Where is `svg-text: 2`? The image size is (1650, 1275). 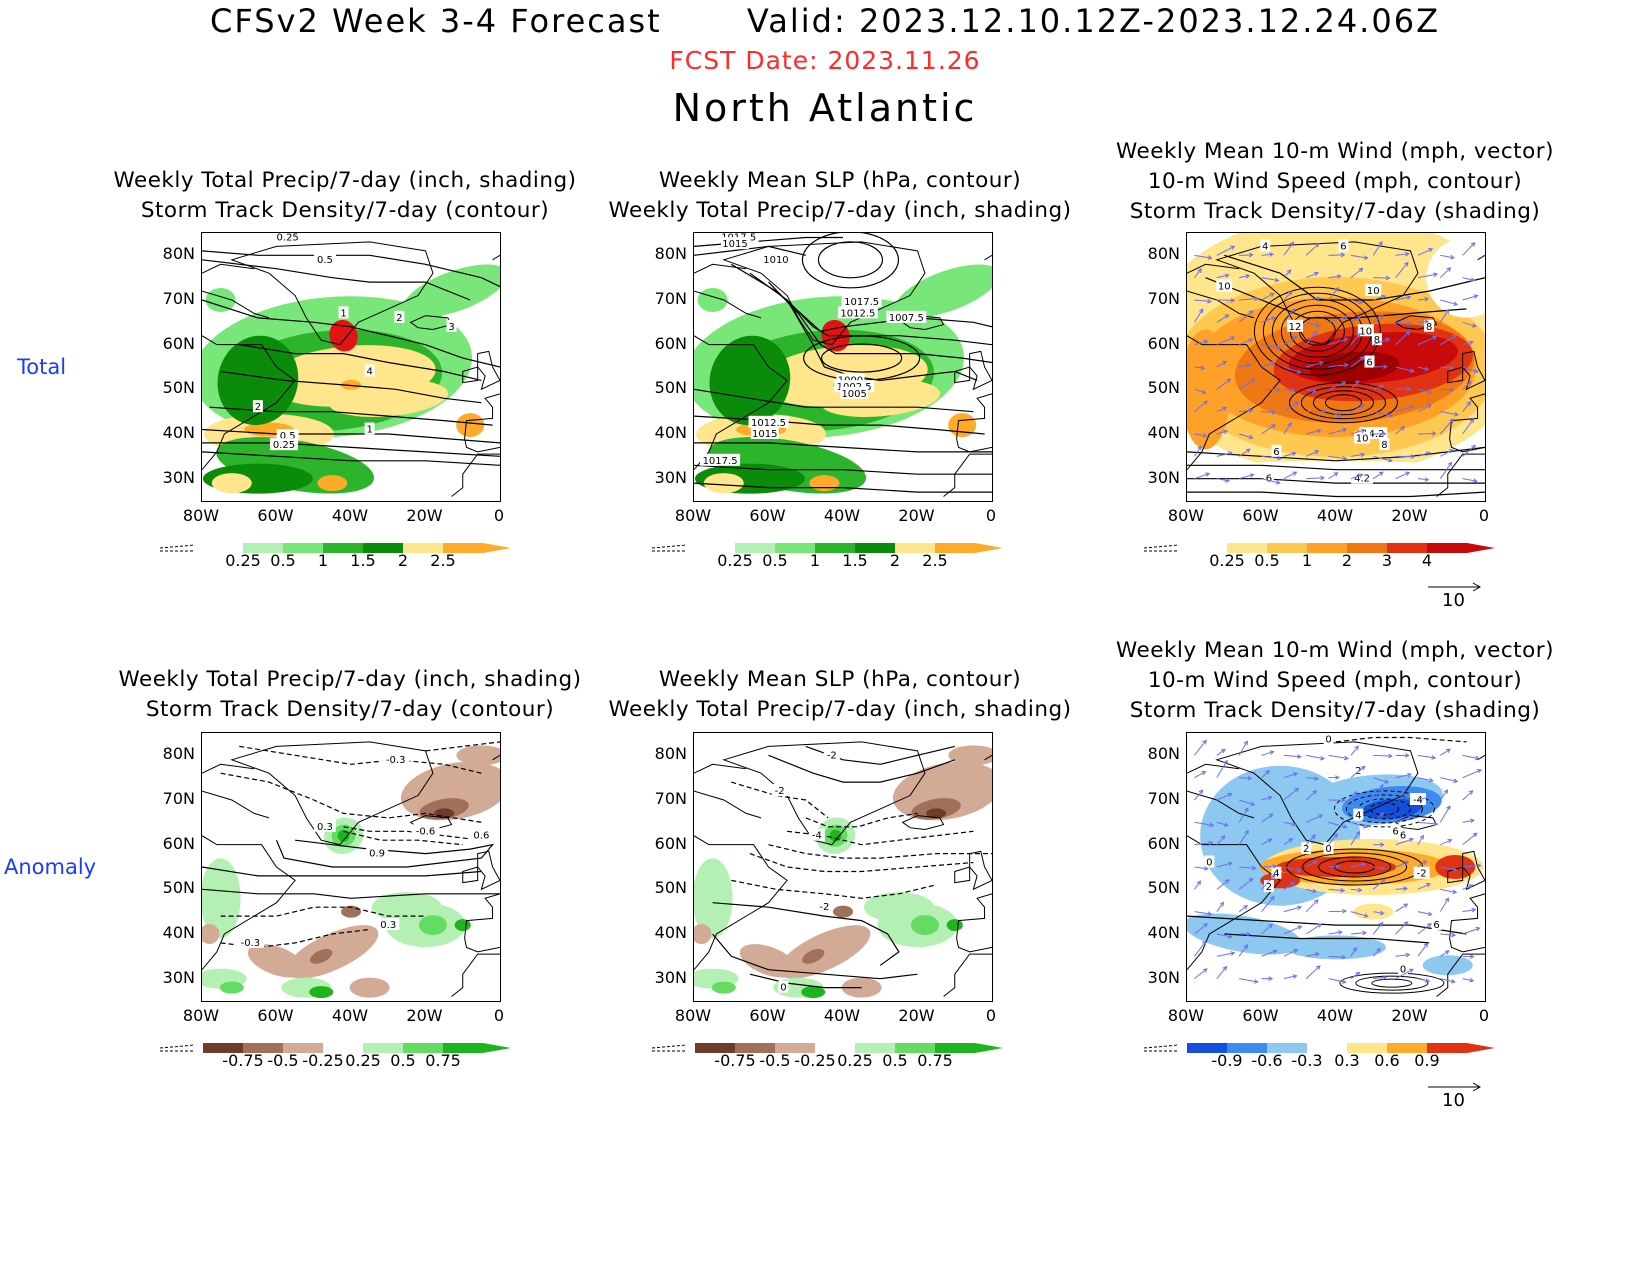 svg-text: 2 is located at coordinates (1269, 887).